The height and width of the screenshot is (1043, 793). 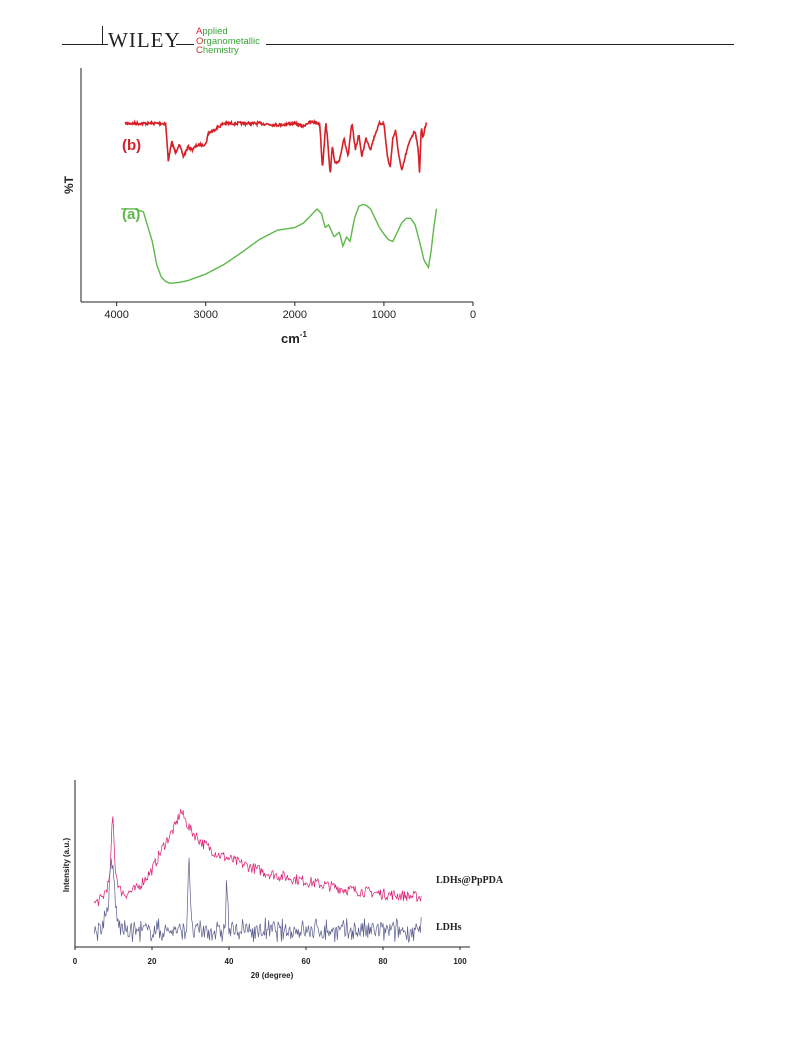 What do you see at coordinates (85, 44) in the screenshot?
I see `header-rule-left` at bounding box center [85, 44].